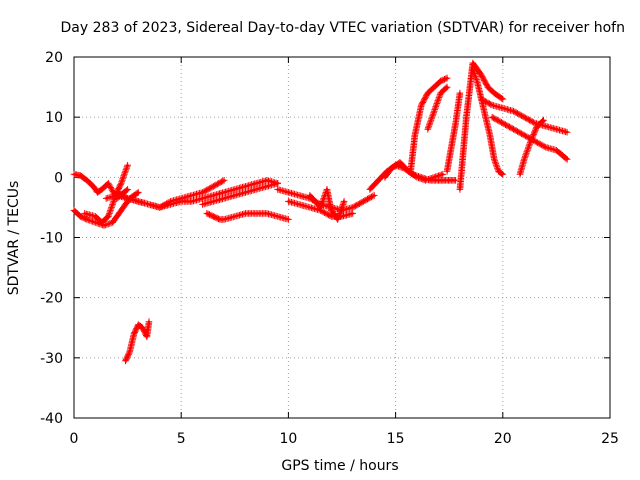 Image resolution: width=640 pixels, height=480 pixels. What do you see at coordinates (14, 238) in the screenshot?
I see `y-axis-label: SDTVAR / TECUs` at bounding box center [14, 238].